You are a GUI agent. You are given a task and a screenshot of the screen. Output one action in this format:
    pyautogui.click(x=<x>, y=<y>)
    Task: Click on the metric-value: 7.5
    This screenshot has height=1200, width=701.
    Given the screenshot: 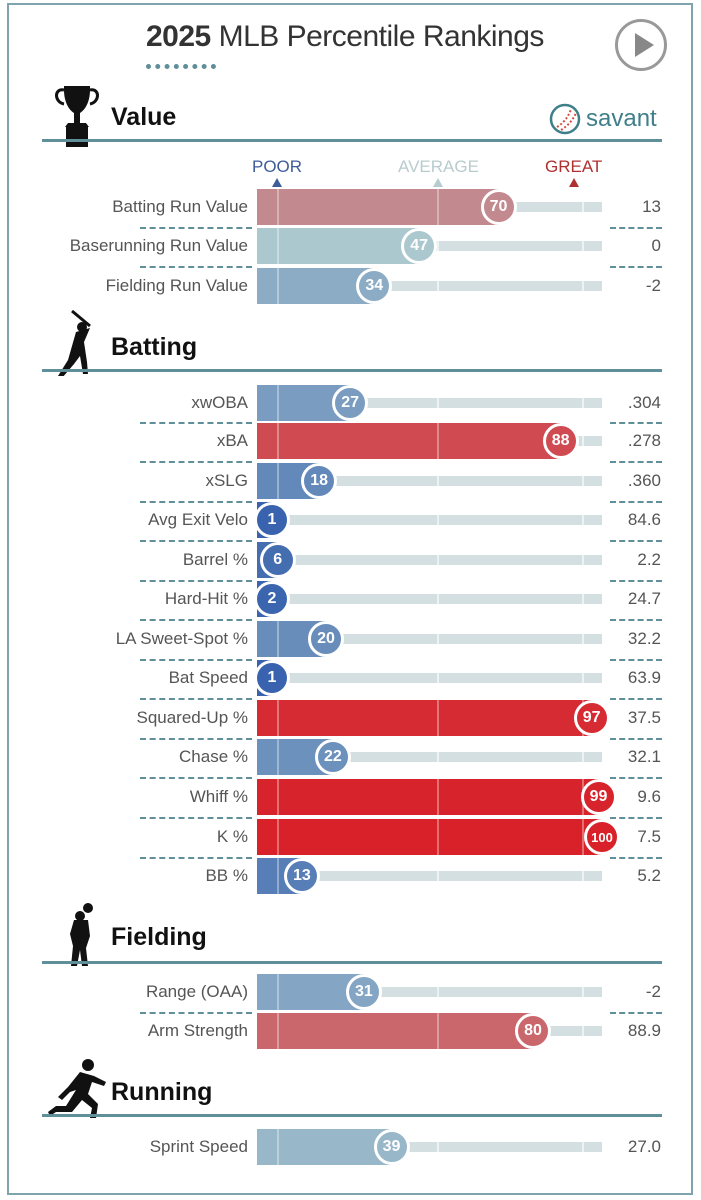 What is the action you would take?
    pyautogui.click(x=649, y=836)
    